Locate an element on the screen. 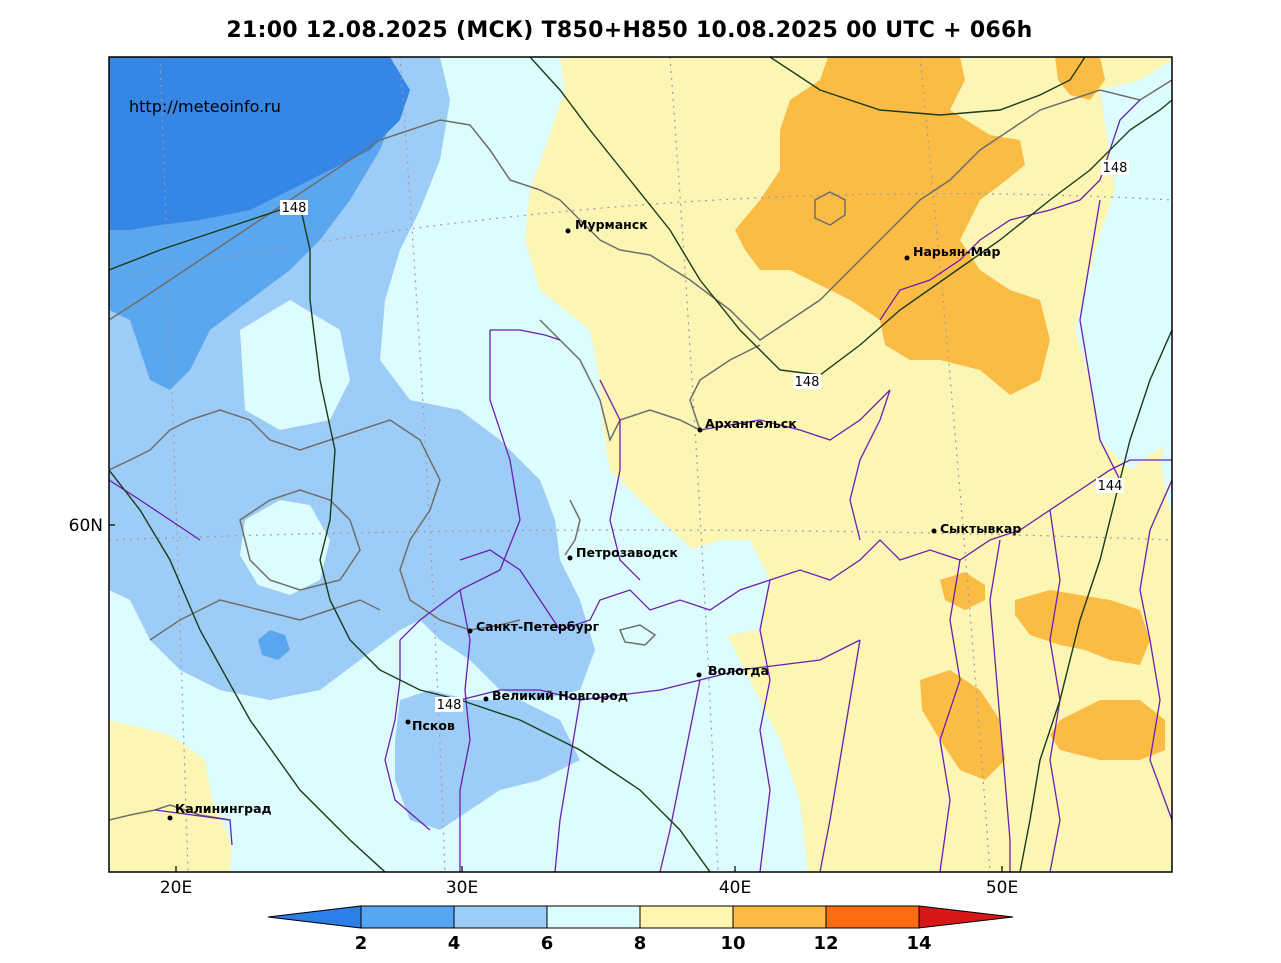 The image size is (1281, 963). field-band-10-12-ne is located at coordinates (1080, 78).